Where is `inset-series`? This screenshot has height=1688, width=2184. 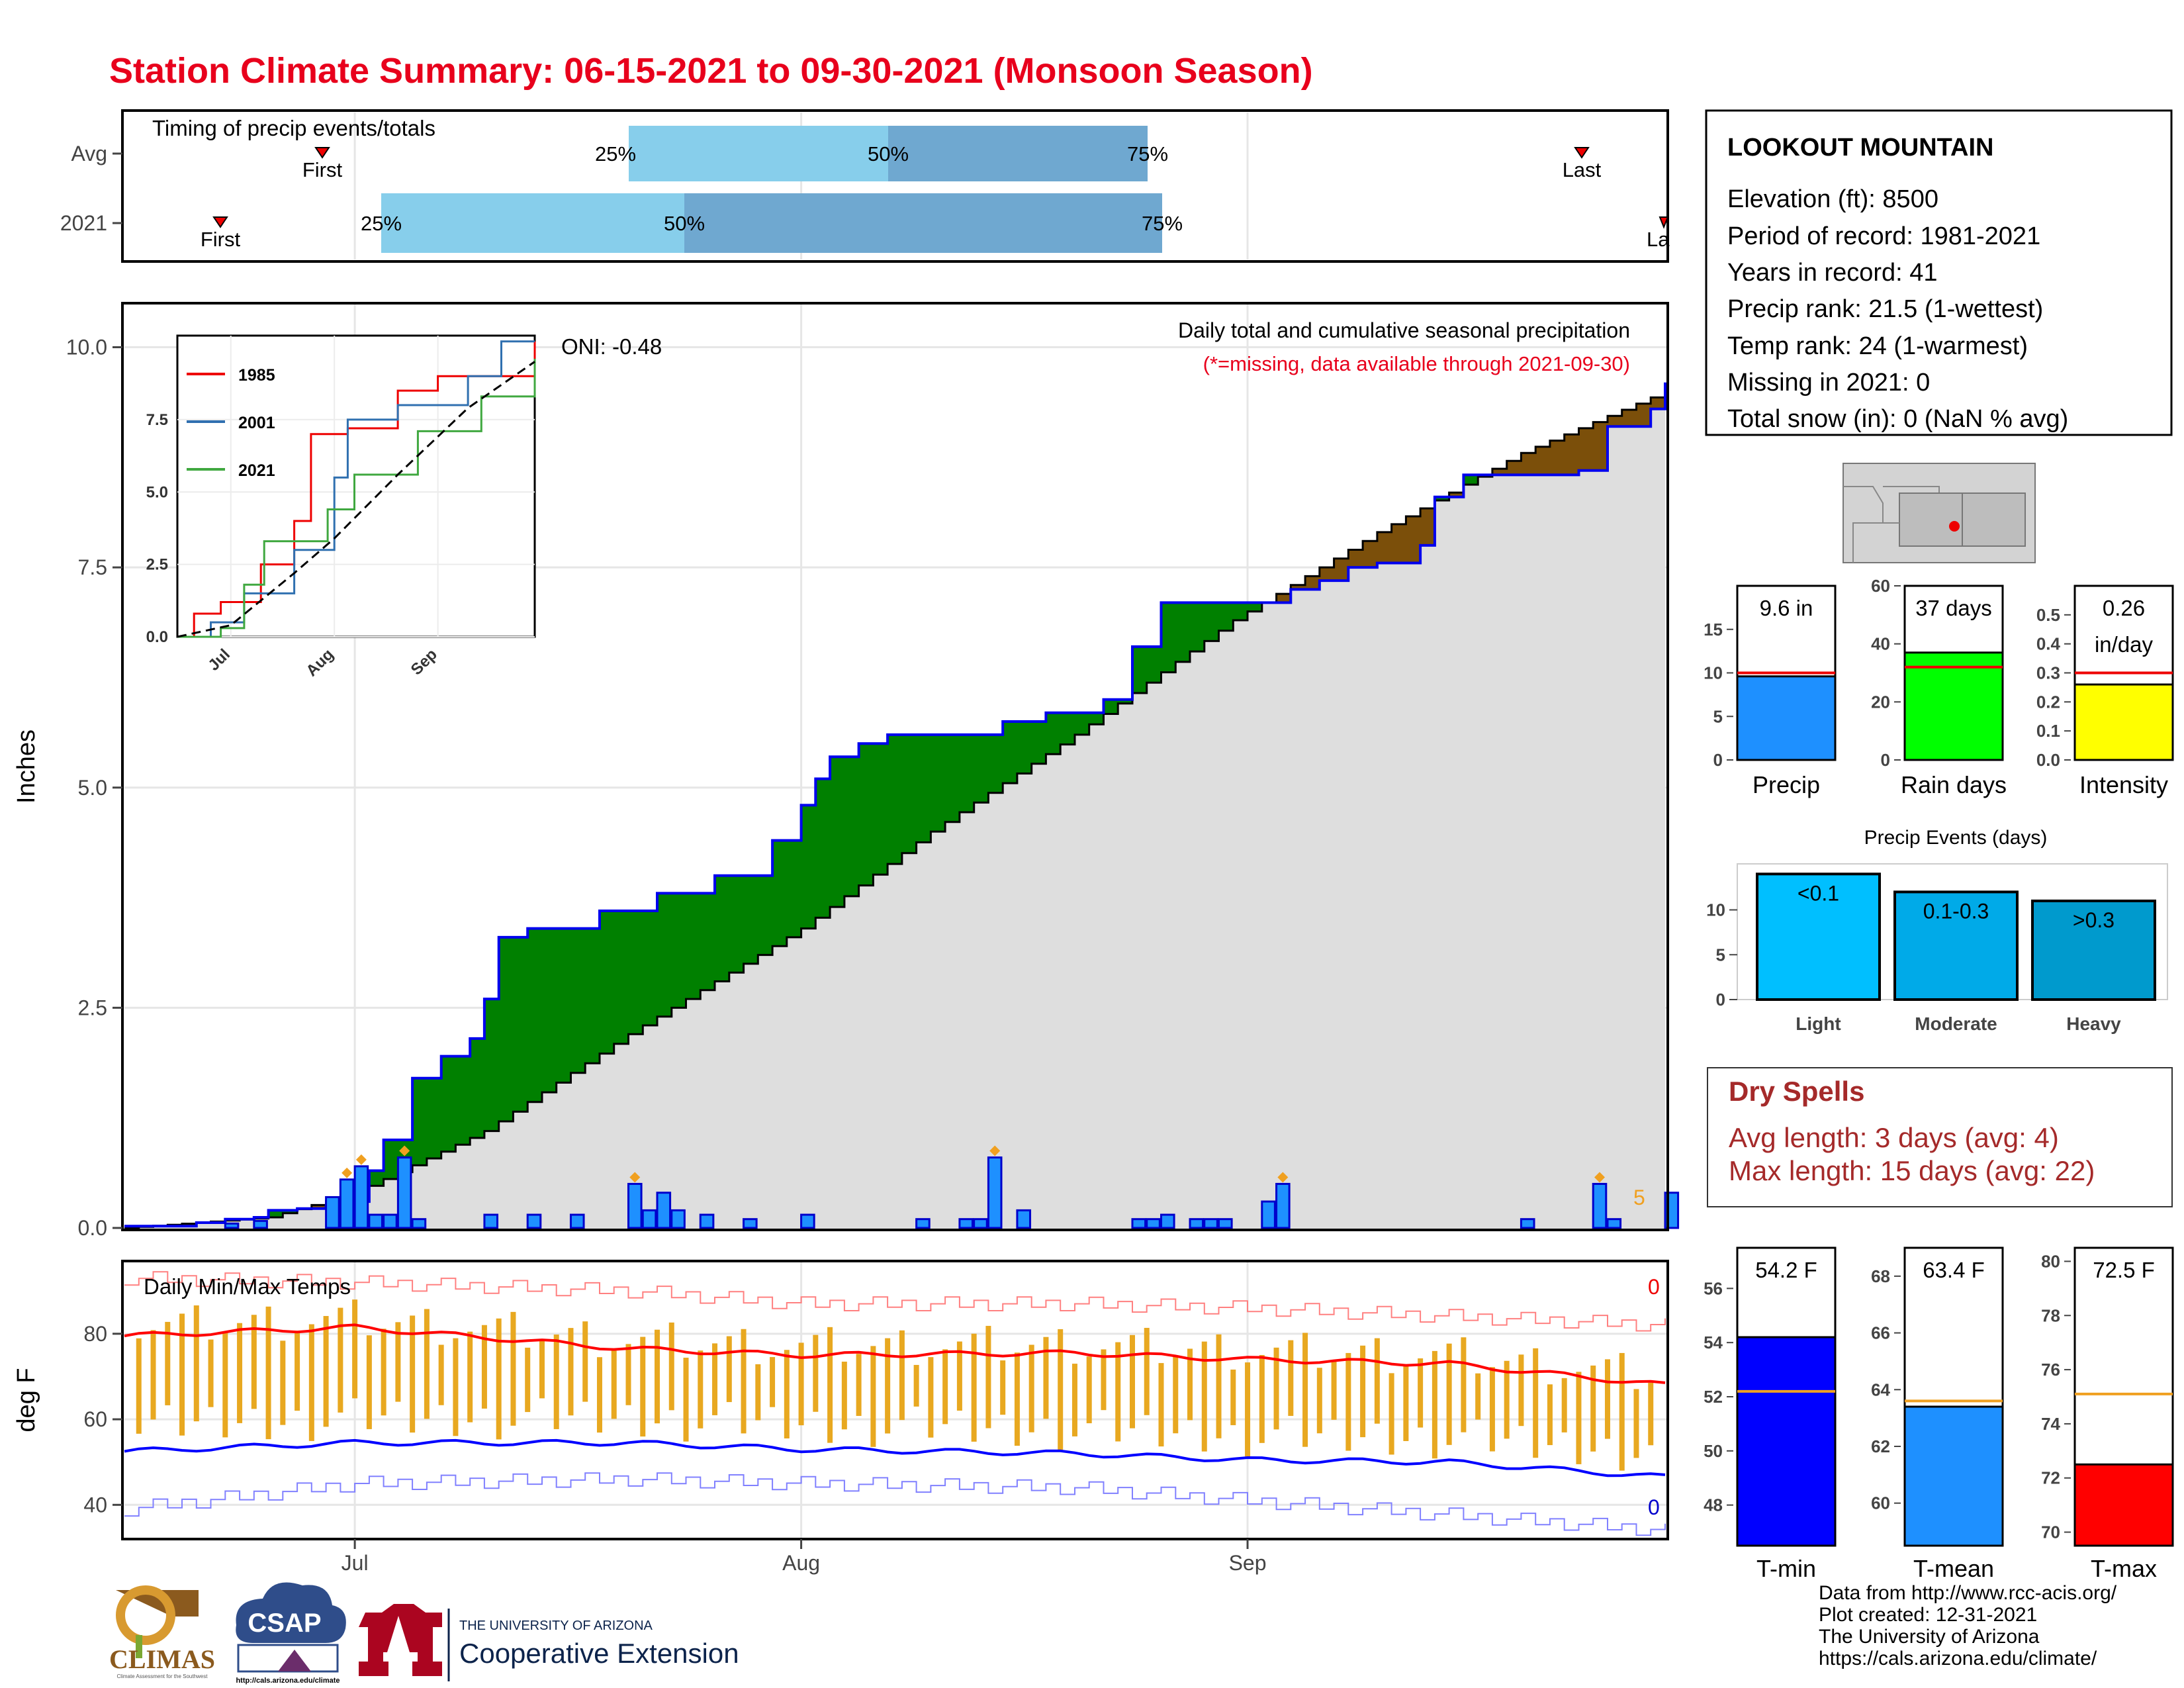 inset-series is located at coordinates (356, 489).